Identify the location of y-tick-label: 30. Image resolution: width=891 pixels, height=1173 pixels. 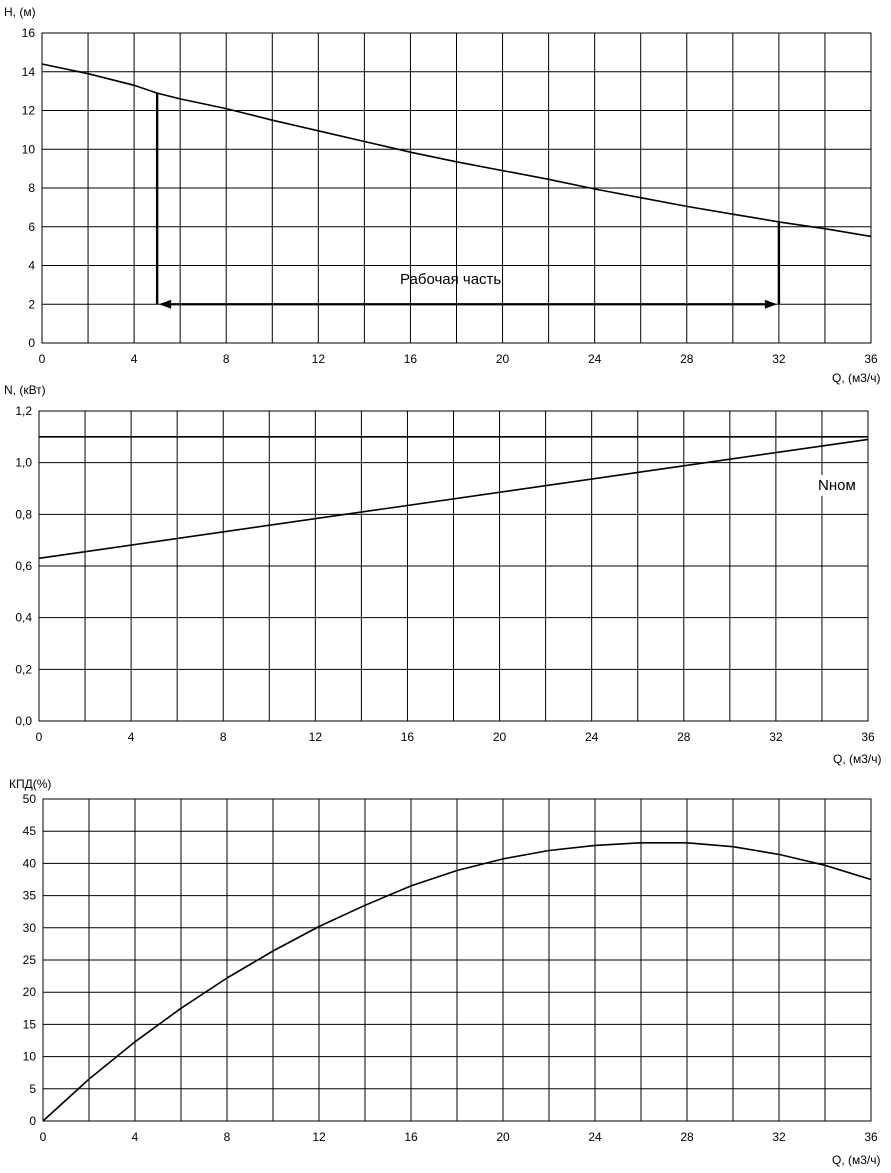
(30, 928).